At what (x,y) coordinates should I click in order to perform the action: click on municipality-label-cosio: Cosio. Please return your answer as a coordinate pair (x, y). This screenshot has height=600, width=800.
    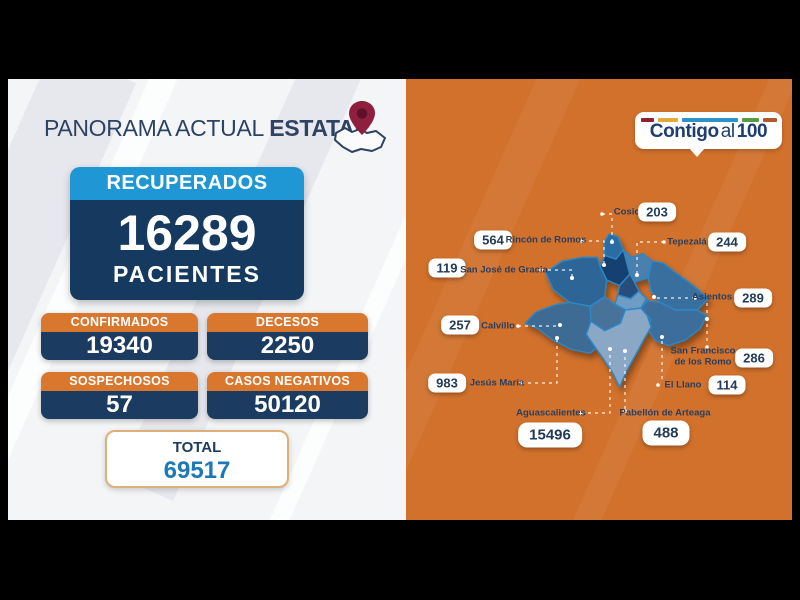
    Looking at the image, I should click on (627, 212).